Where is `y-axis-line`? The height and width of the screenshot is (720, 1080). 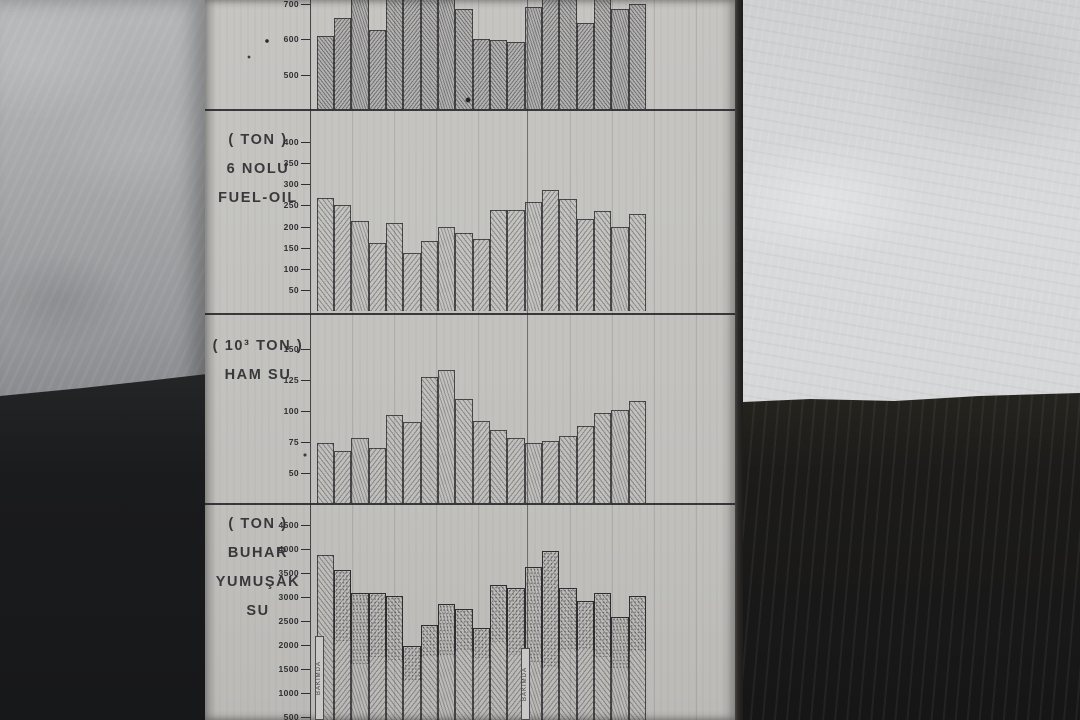 y-axis-line is located at coordinates (311, 360).